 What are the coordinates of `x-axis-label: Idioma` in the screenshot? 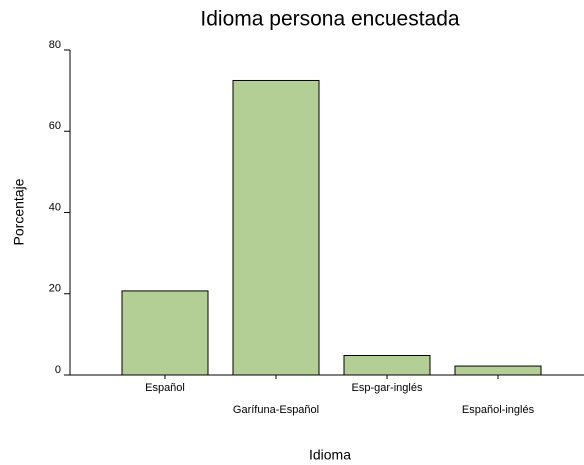 It's located at (330, 455).